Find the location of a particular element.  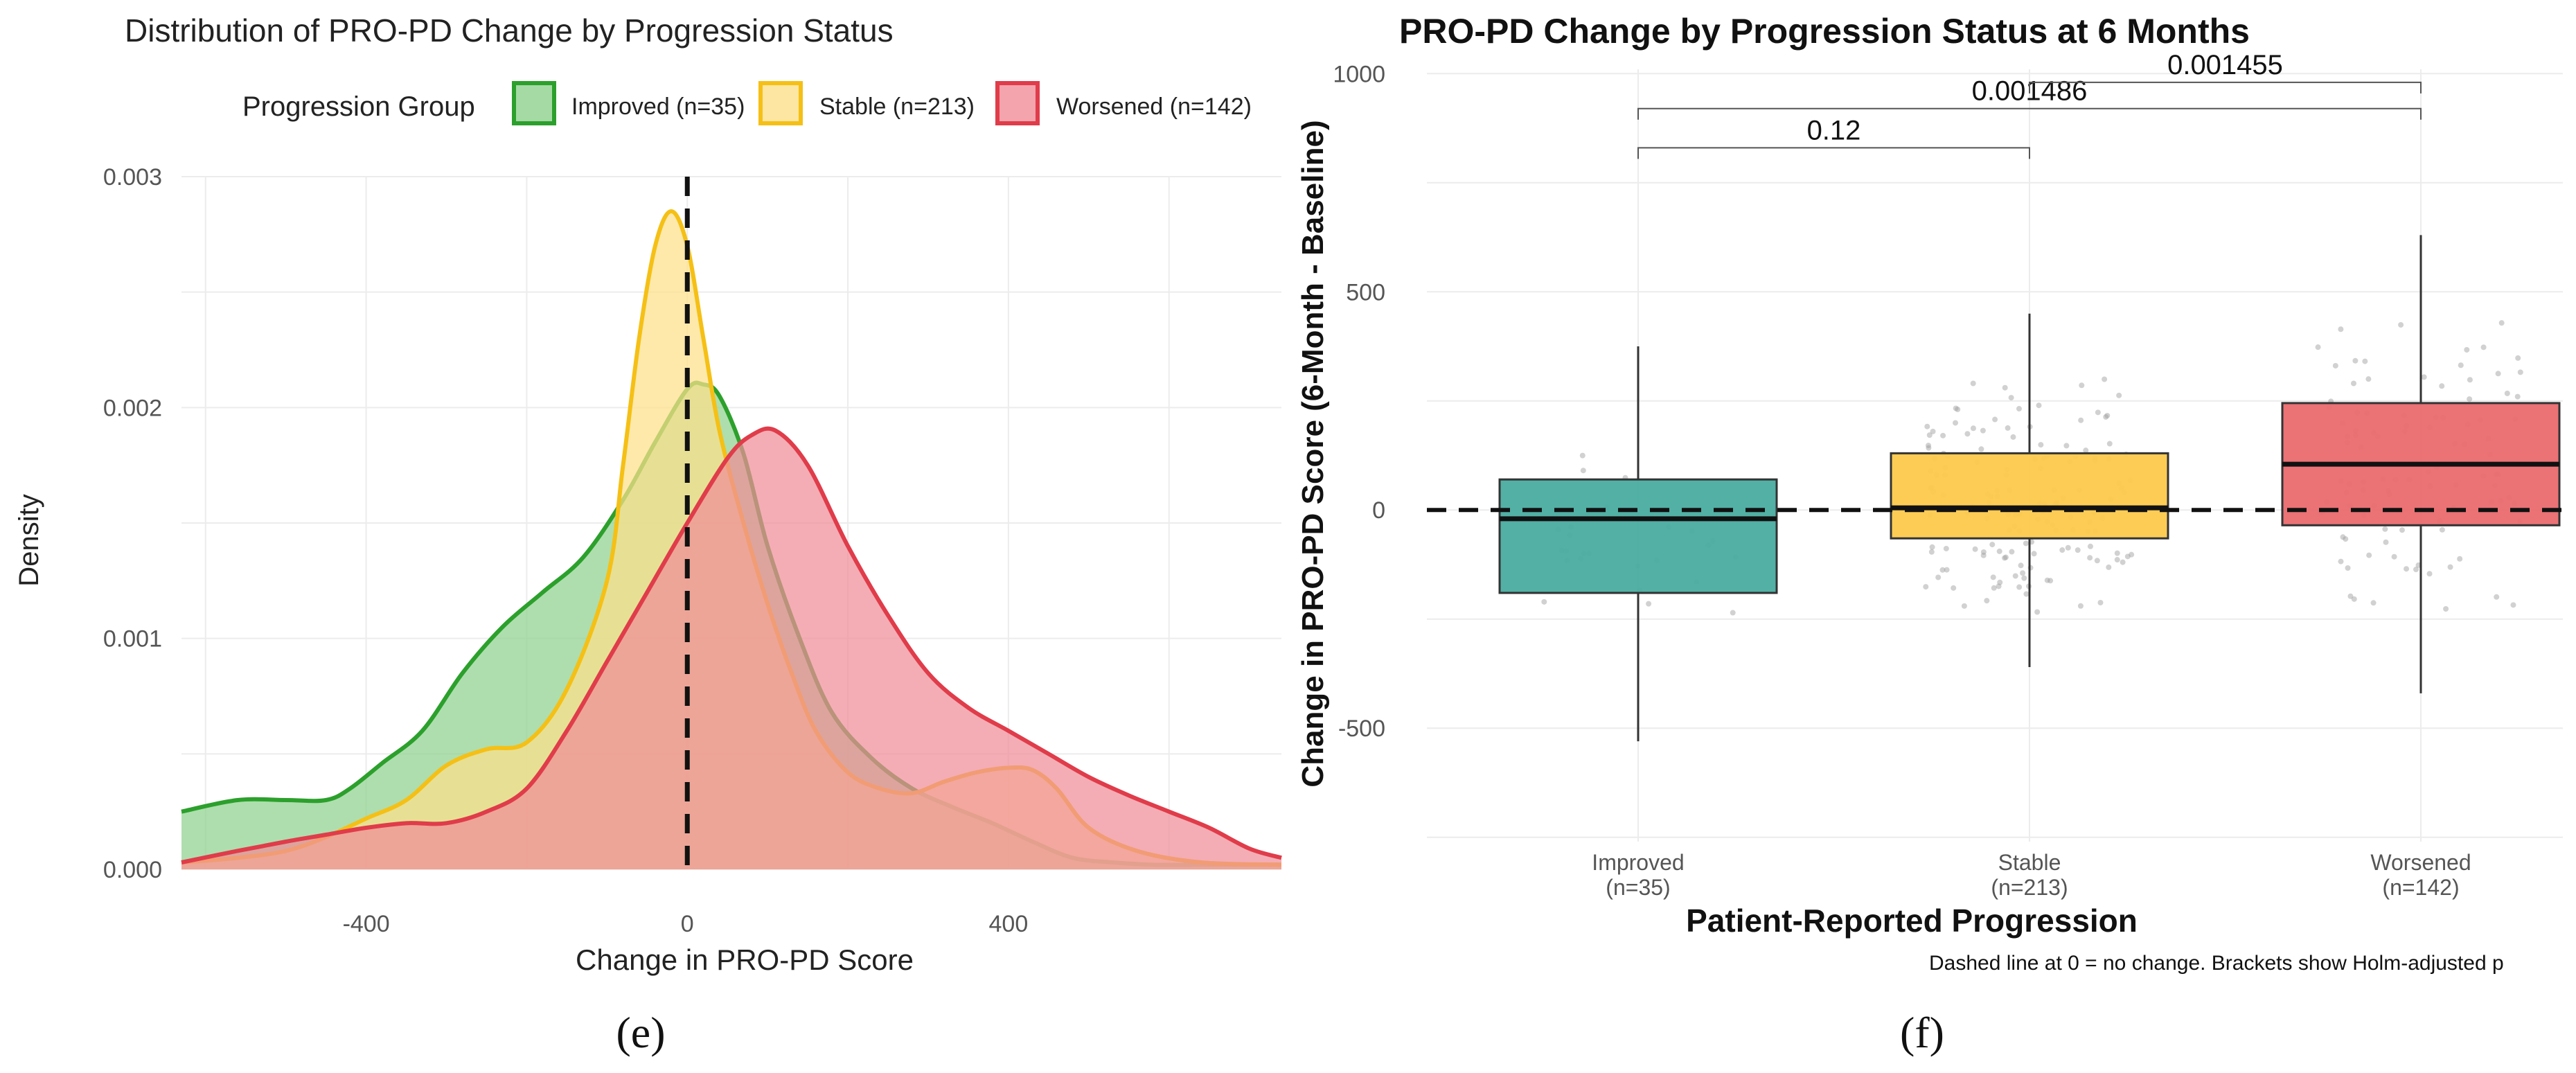

x-tick-label: Improved is located at coordinates (1638, 862).